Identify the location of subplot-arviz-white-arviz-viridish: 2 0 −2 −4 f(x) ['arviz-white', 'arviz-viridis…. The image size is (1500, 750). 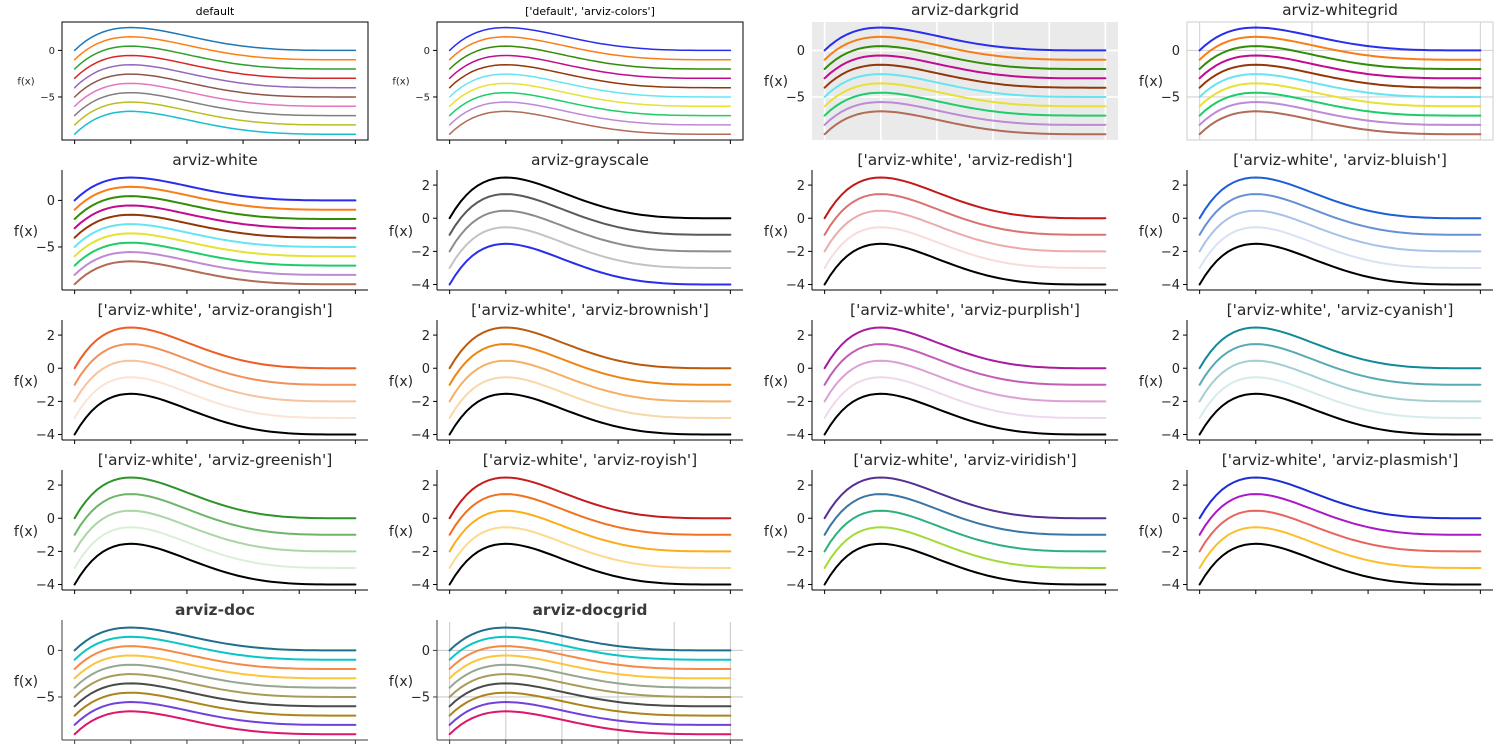
(937, 525).